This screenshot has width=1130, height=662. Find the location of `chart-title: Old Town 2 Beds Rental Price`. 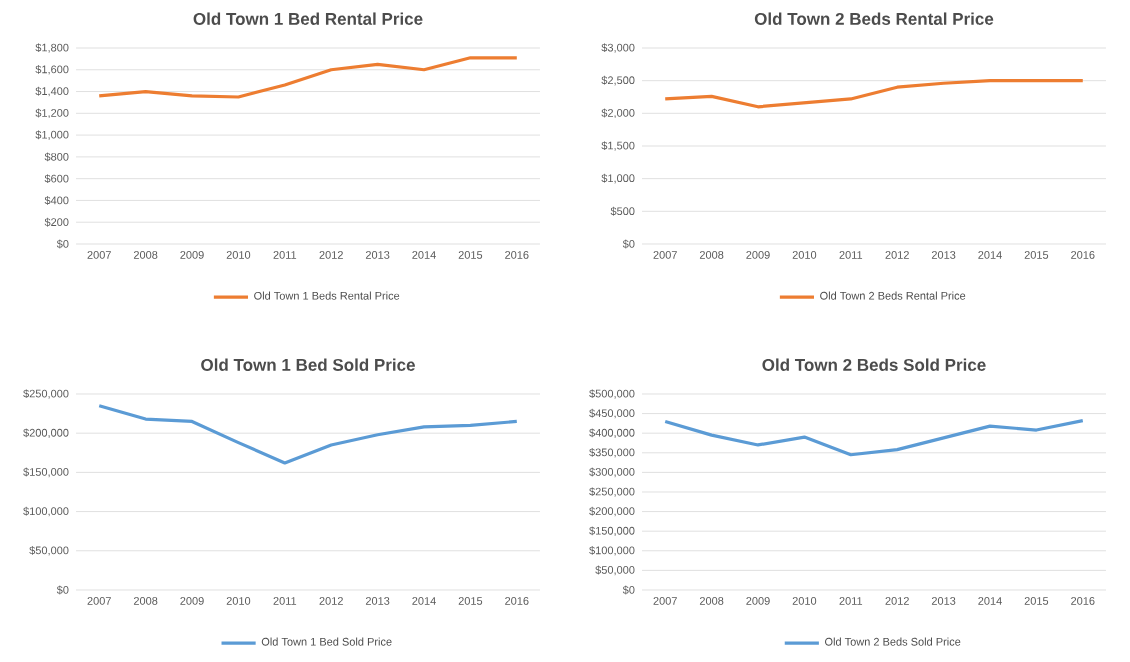

chart-title: Old Town 2 Beds Rental Price is located at coordinates (874, 18).